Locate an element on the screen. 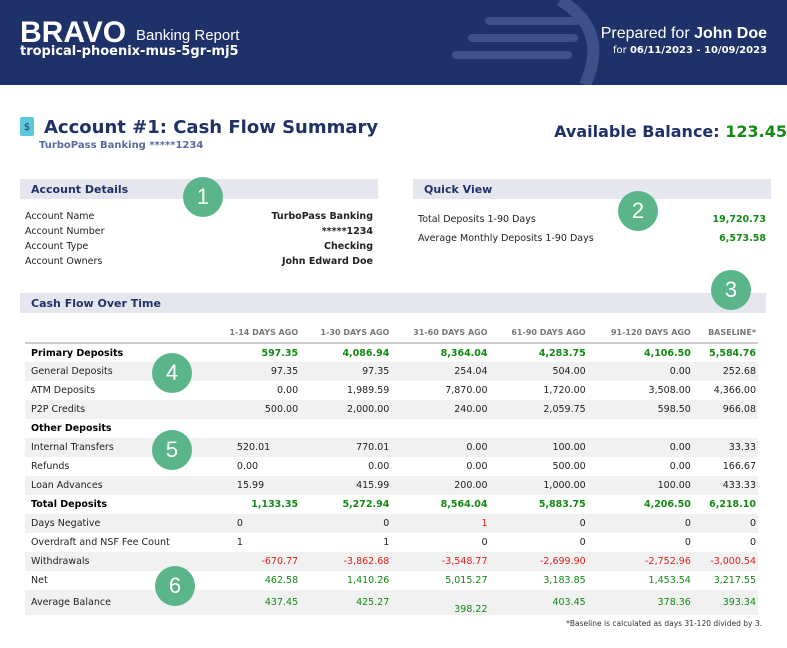 Image resolution: width=787 pixels, height=648 pixels. row-label: Days Negative is located at coordinates (117, 523).